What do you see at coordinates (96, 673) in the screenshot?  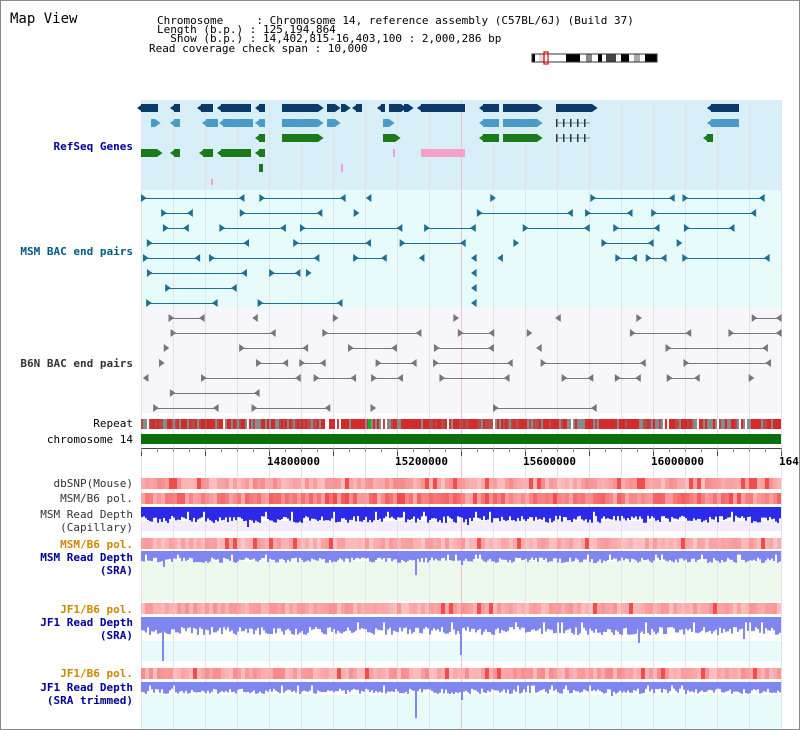 I see `track-label-jf1-b6-pol-2: JF1/B6 pol.` at bounding box center [96, 673].